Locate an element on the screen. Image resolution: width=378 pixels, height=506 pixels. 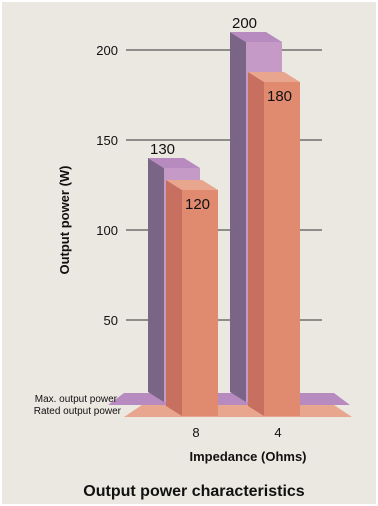
value-labels: 130 120 200 180 is located at coordinates (221, 114).